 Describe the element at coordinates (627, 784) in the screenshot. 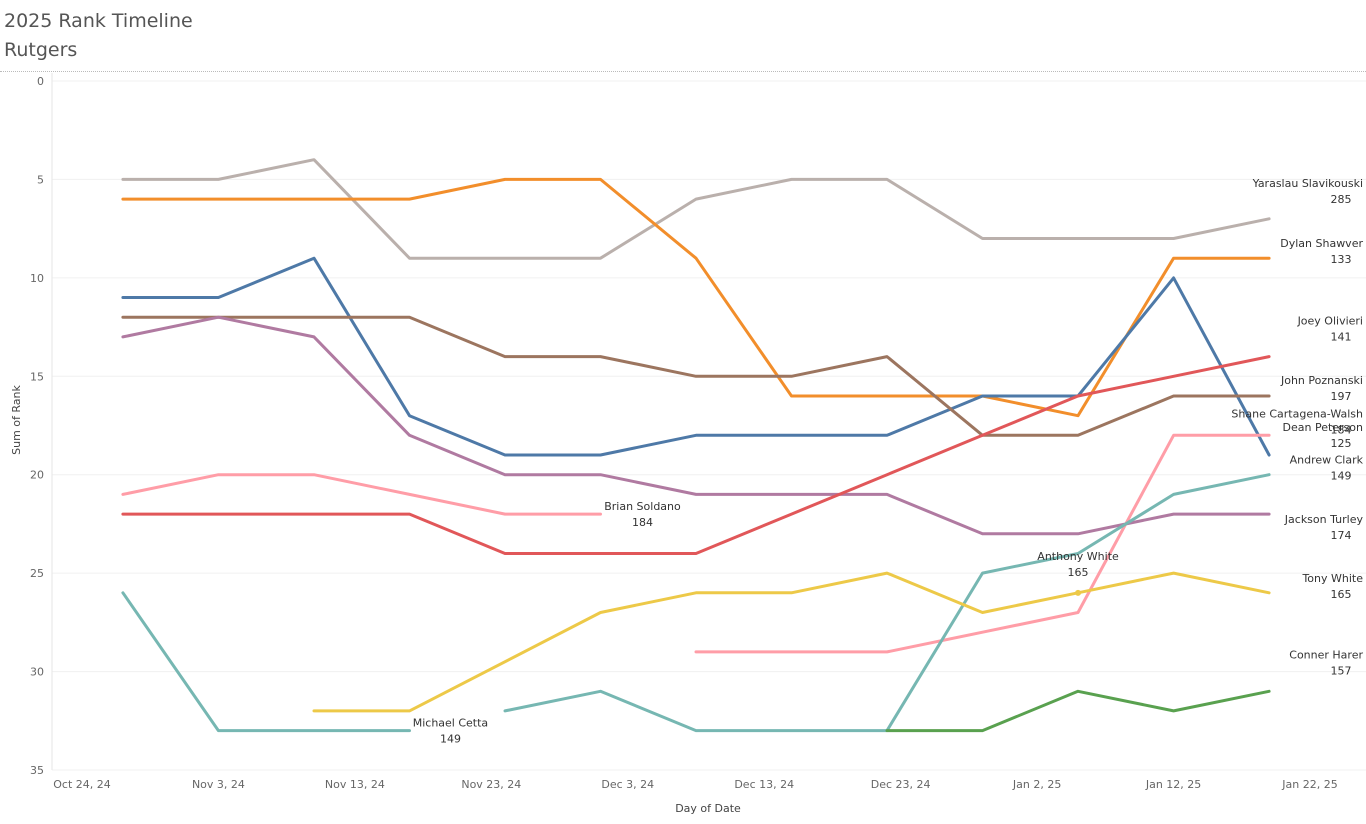

I see `x-tick-label: Dec 3, 24` at that location.